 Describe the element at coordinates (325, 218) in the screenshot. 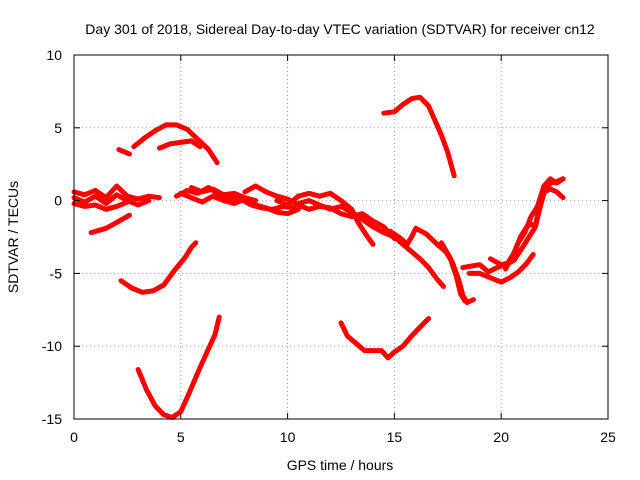

I see `series-arc-n` at that location.